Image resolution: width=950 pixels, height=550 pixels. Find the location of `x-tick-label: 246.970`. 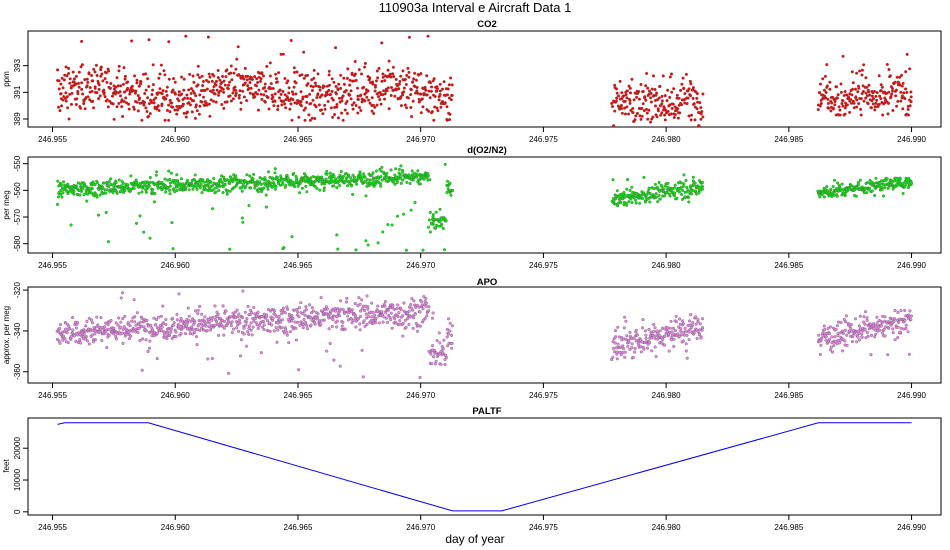

x-tick-label: 246.970 is located at coordinates (420, 265).